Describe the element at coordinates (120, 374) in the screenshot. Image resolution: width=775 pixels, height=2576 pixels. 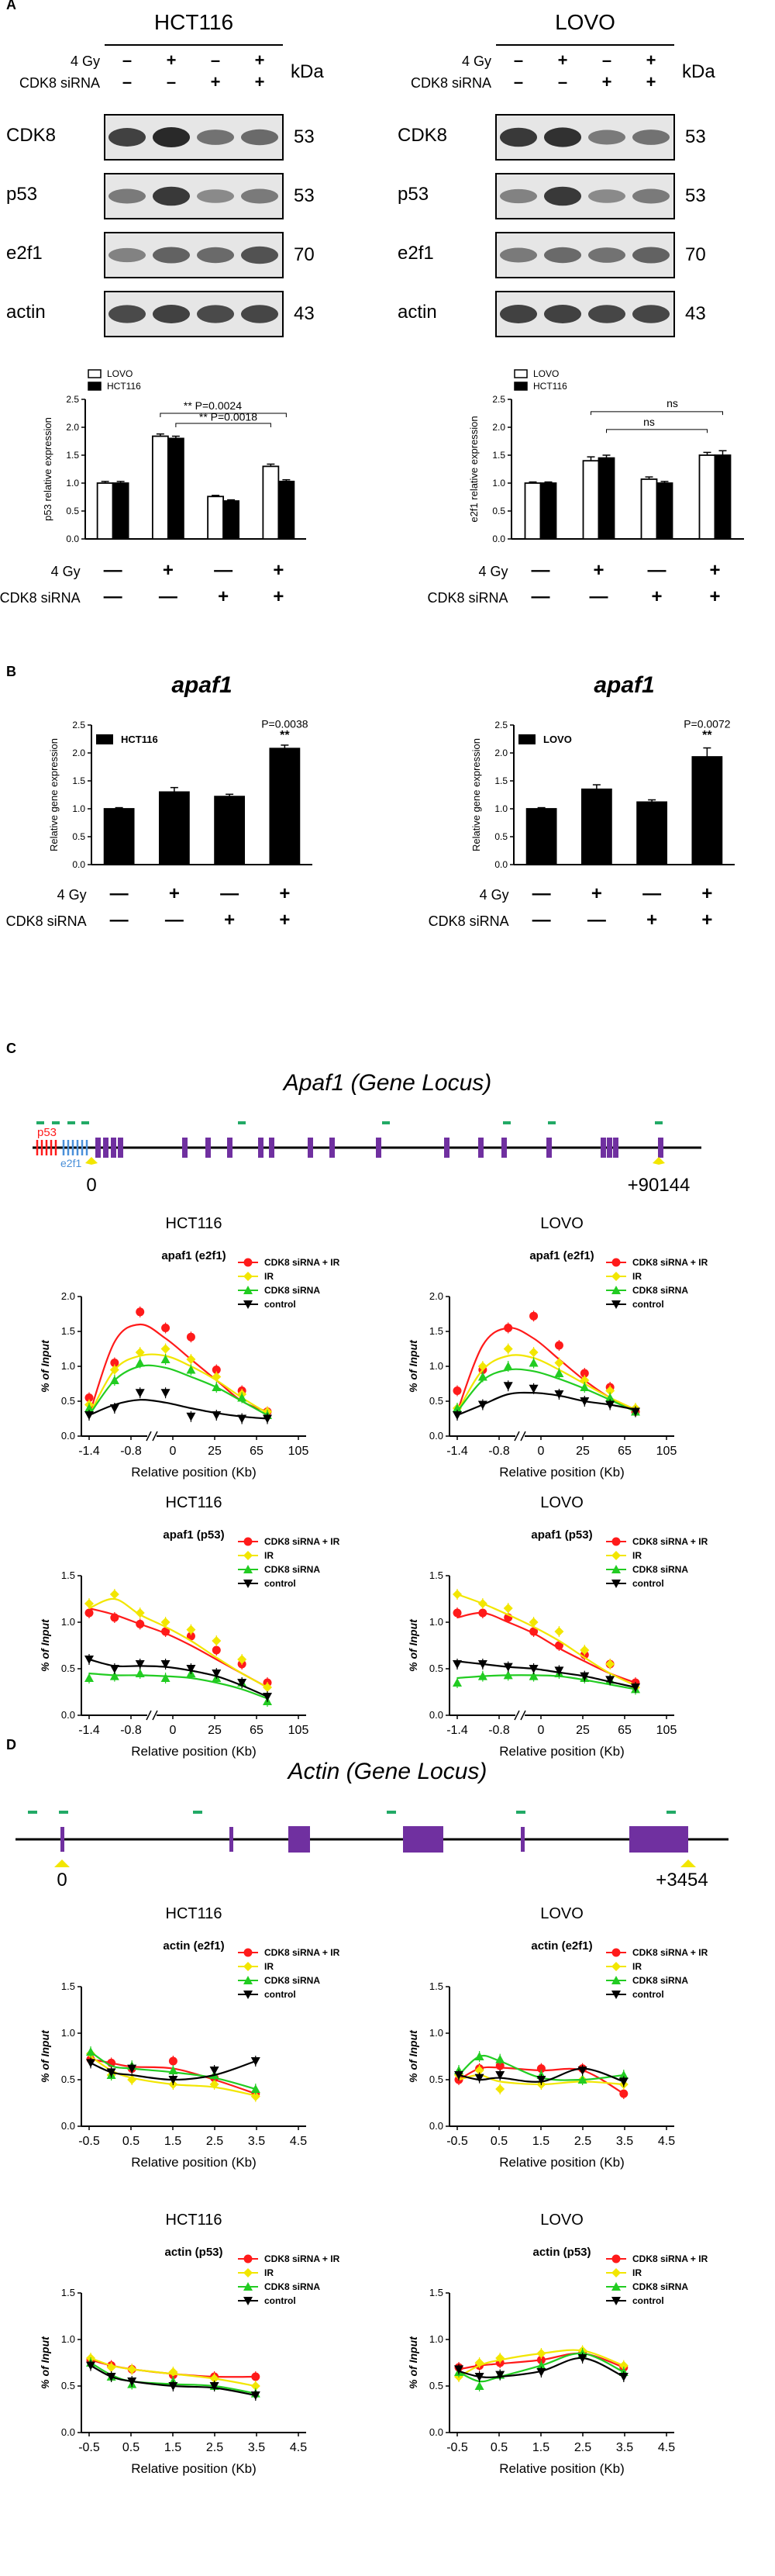
I see `legend-label: LOVO` at that location.